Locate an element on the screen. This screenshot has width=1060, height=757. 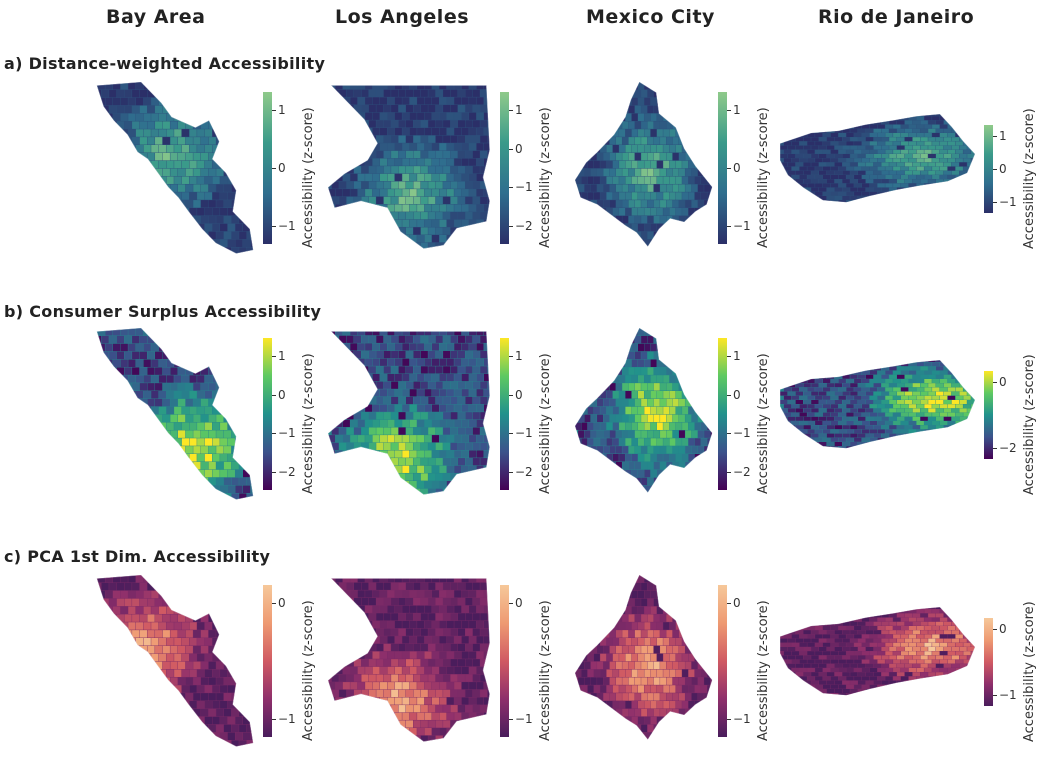
colorbar-distance-weighted-los-angeles: 1 0 −1 −2 Accessibility (z-score) is located at coordinates (530, 170).